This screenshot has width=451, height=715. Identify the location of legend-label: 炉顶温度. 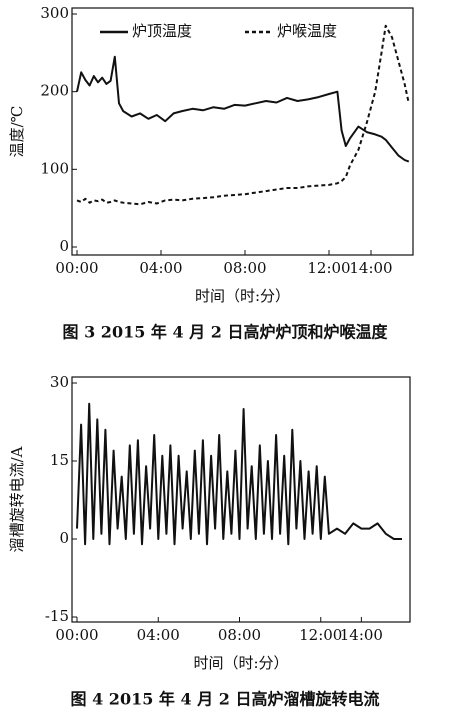
(162, 31).